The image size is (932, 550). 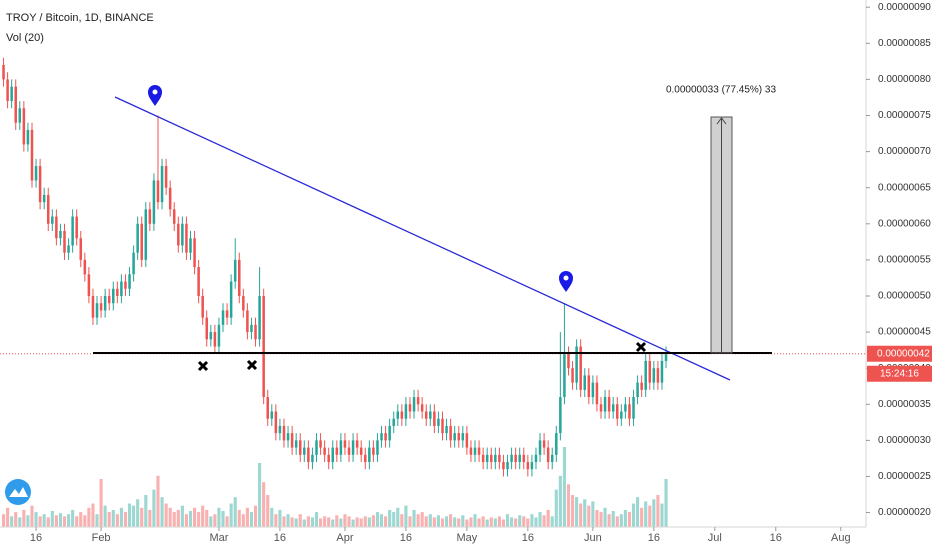 I want to click on y-tick-label: 0.00000070, so click(x=904, y=151).